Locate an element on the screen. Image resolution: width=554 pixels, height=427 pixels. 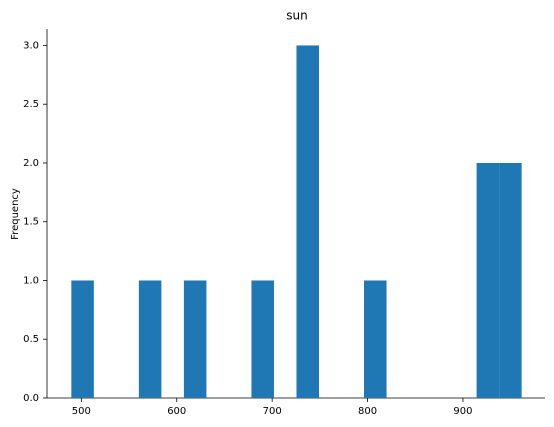
y-tick-label: 3.0 is located at coordinates (31, 45).